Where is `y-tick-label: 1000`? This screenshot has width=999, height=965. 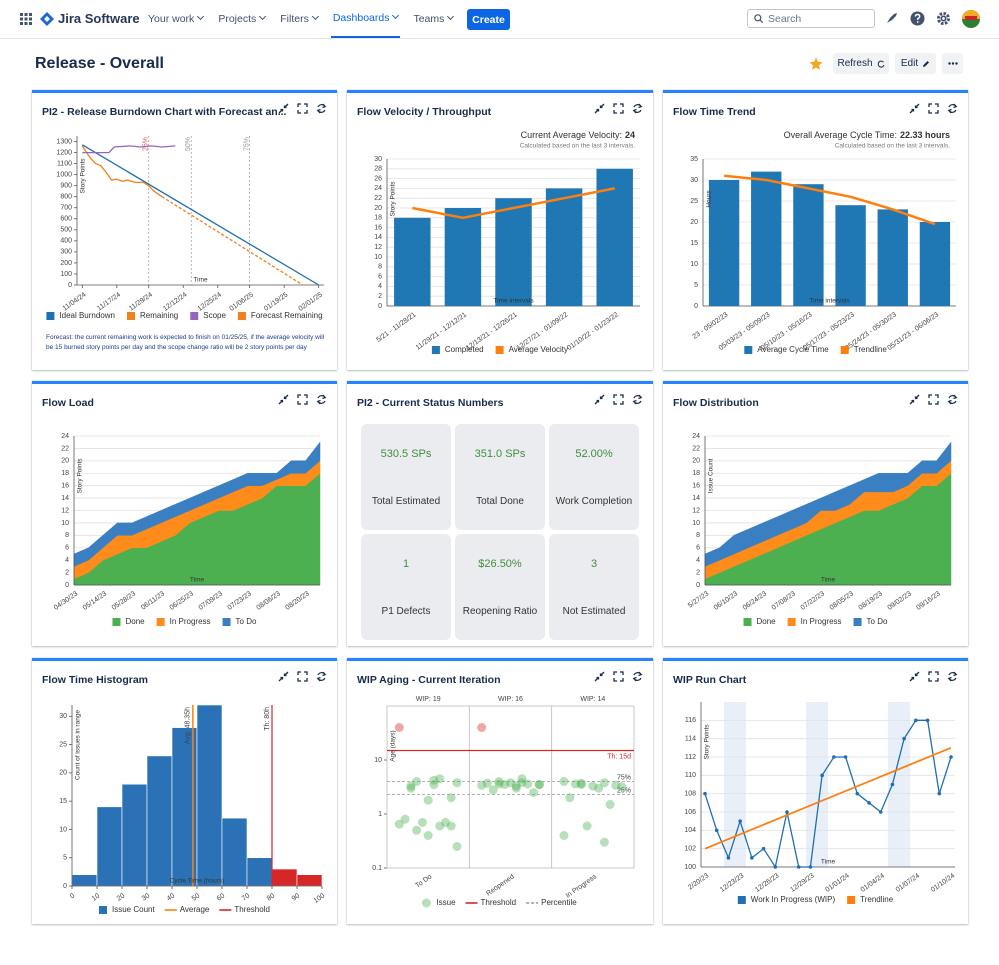
y-tick-label: 1000 is located at coordinates (64, 174).